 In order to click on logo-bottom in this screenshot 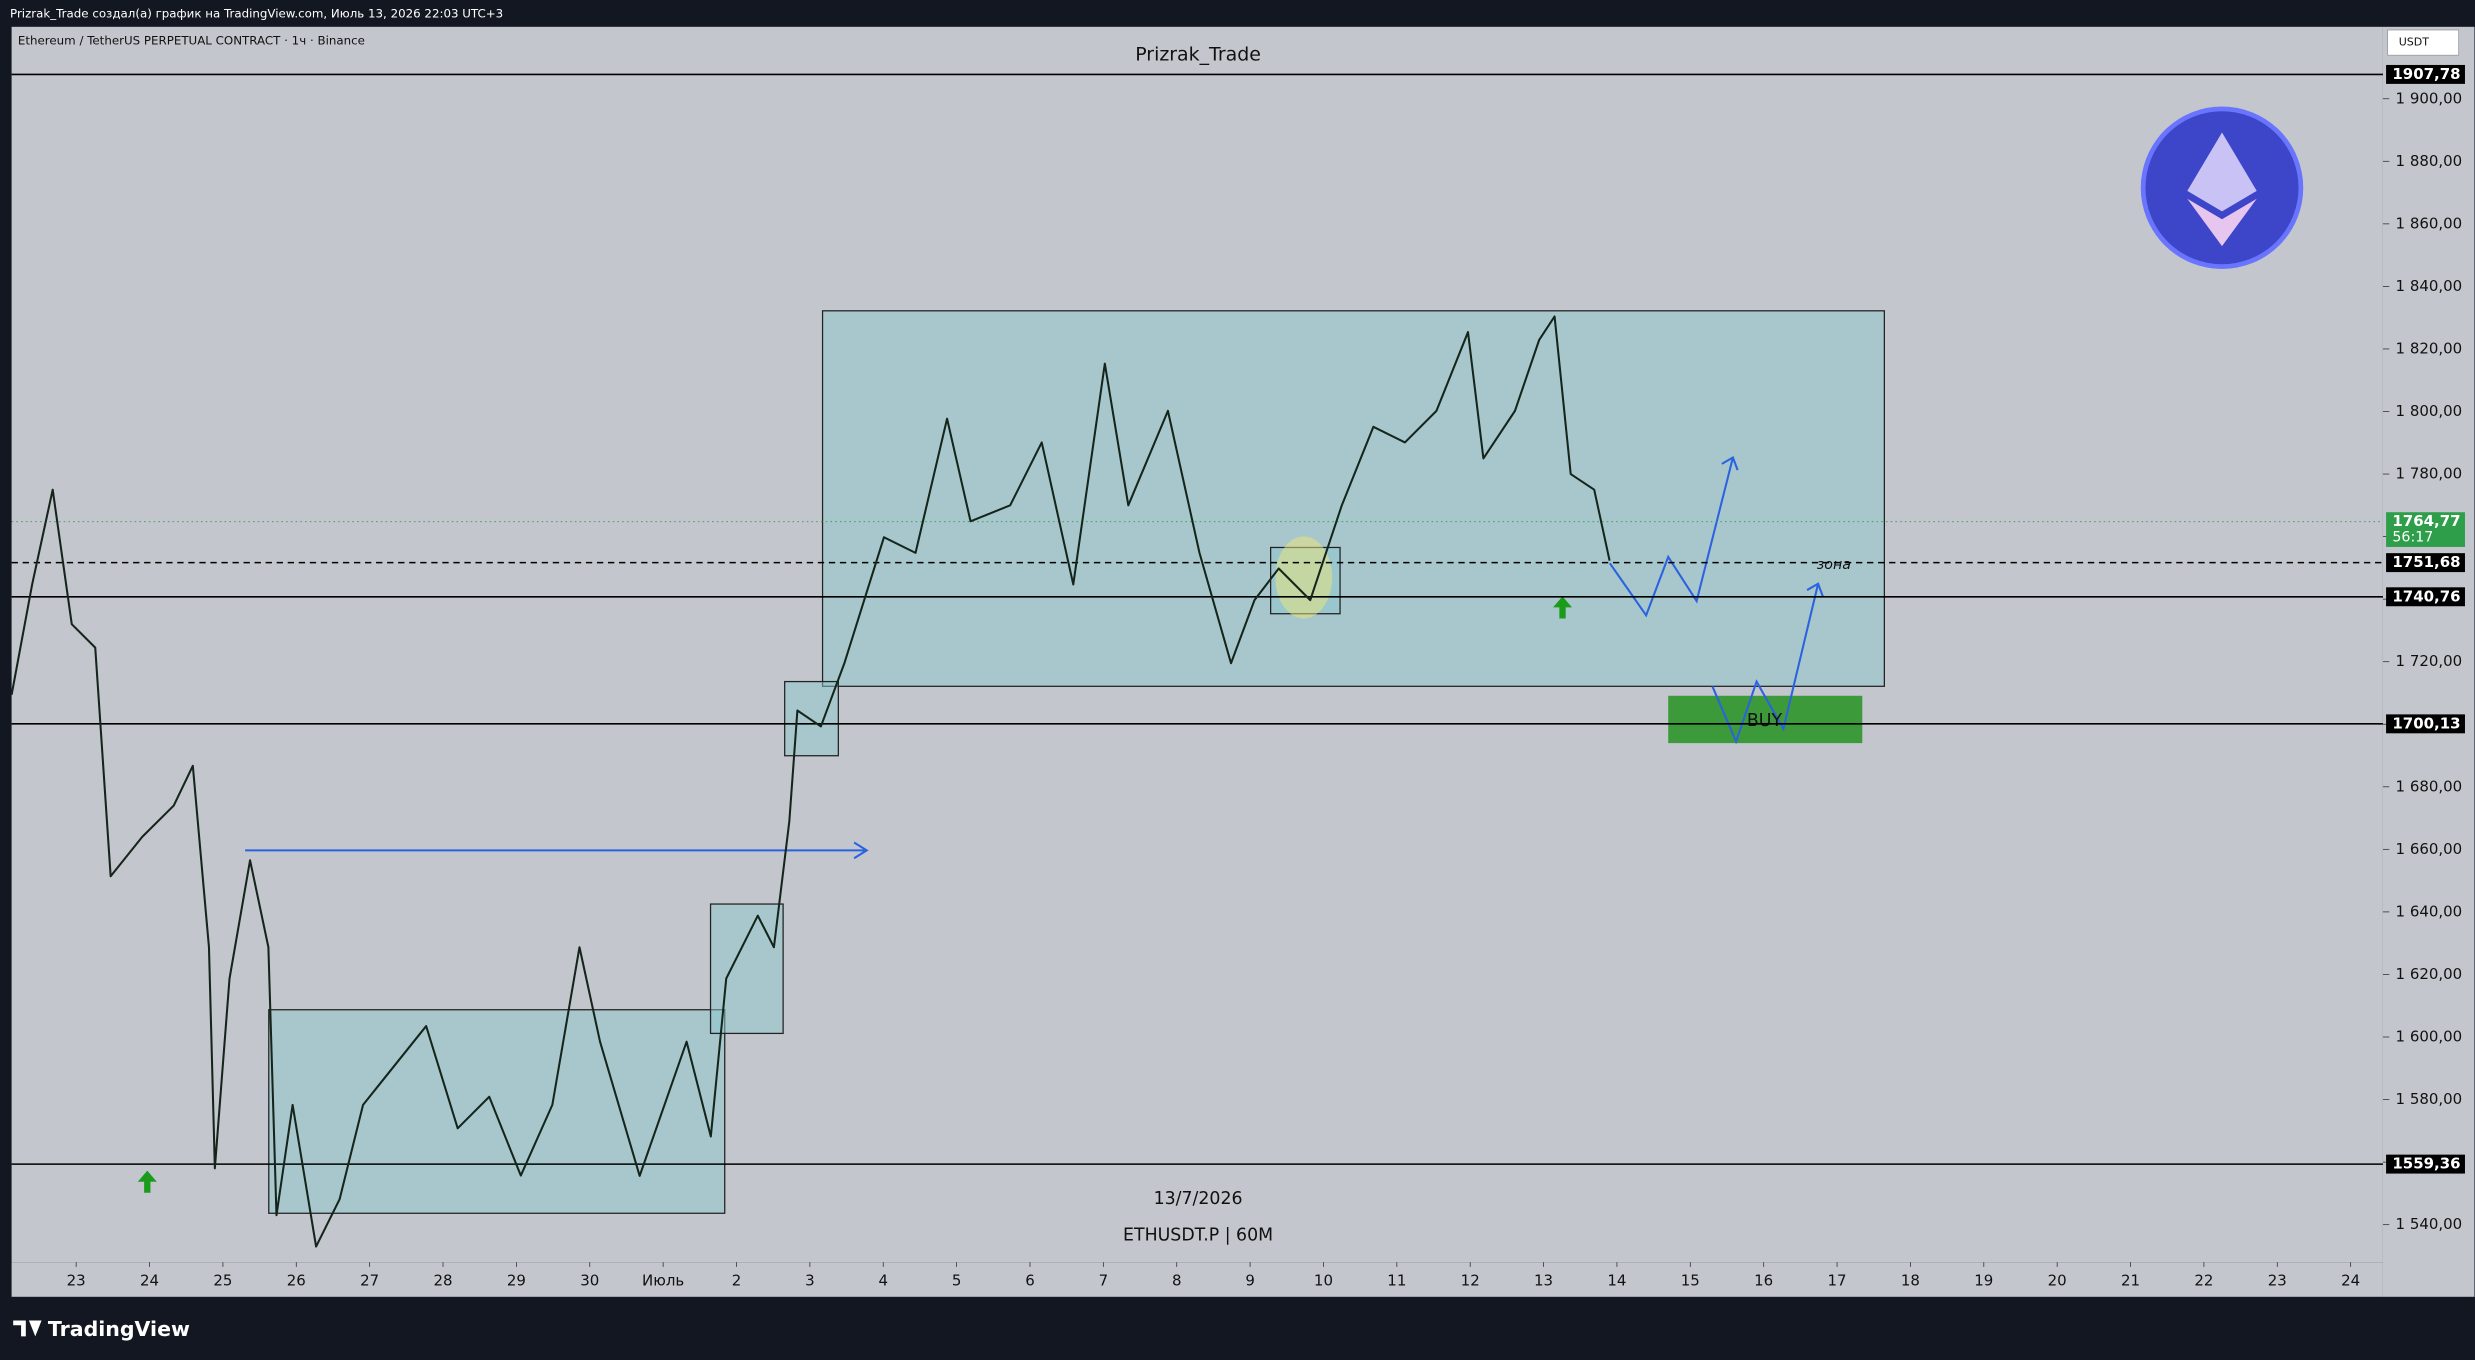, I will do `click(2222, 222)`.